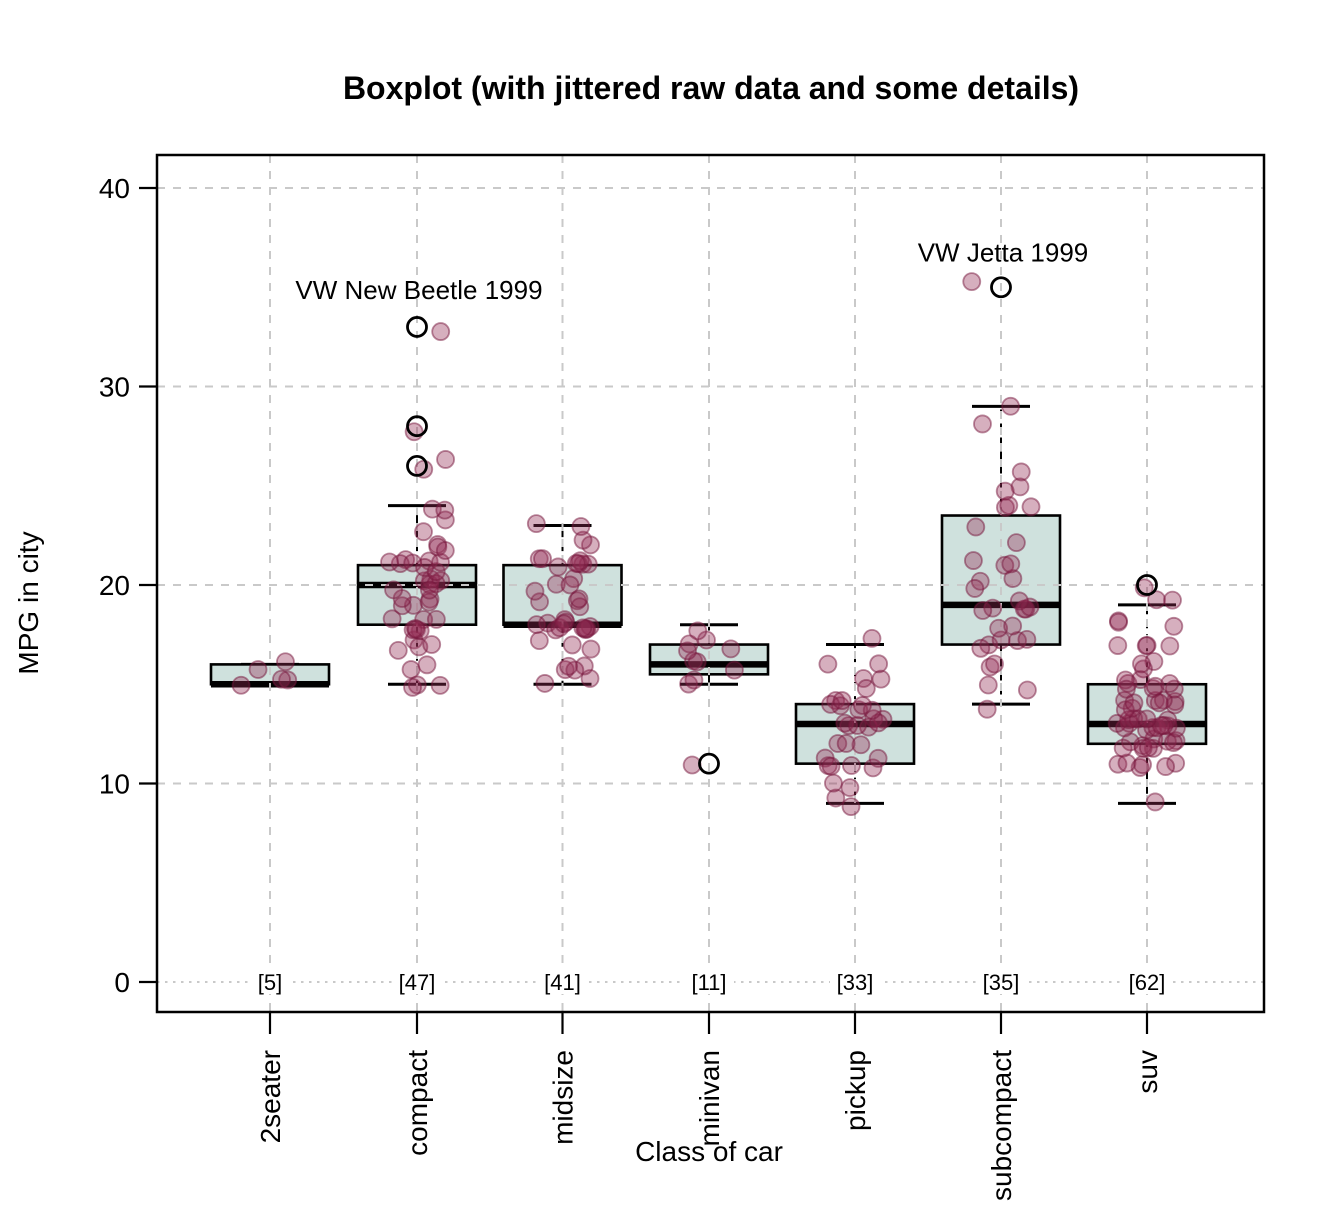  What do you see at coordinates (114, 188) in the screenshot?
I see `y-tick-label-40: 40` at bounding box center [114, 188].